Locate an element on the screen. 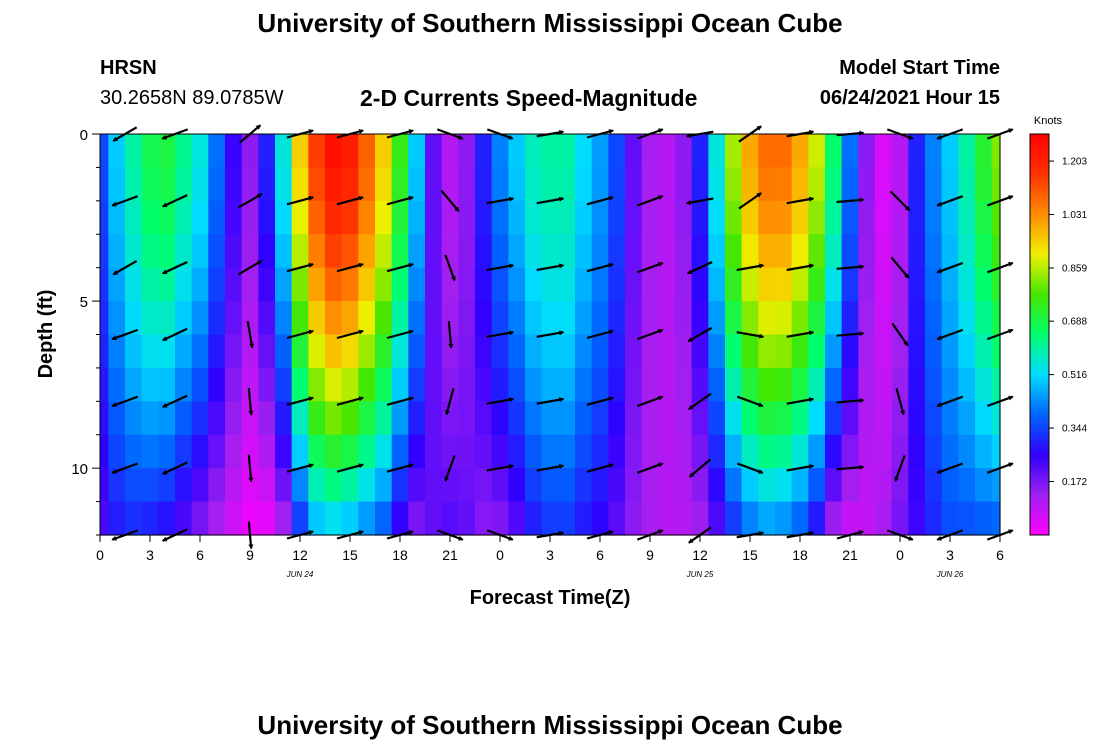 Image resolution: width=1100 pixels, height=750 pixels. x-tick-label: 9 is located at coordinates (650, 555).